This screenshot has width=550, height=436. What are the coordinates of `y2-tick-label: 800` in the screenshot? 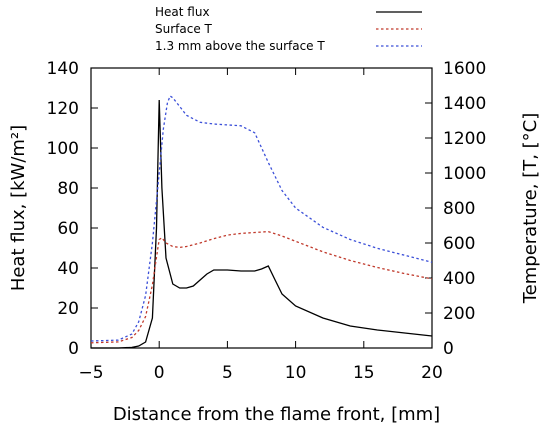 It's located at (459, 209).